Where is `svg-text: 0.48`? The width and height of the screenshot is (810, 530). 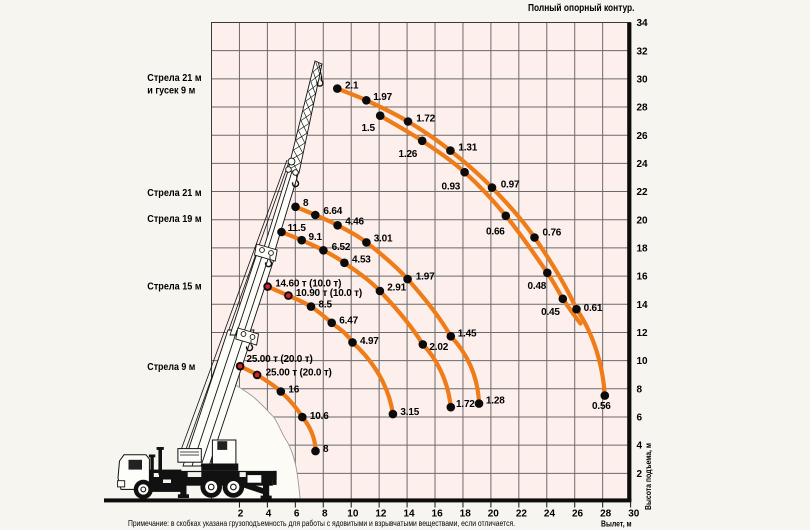 svg-text: 0.48 is located at coordinates (537, 286).